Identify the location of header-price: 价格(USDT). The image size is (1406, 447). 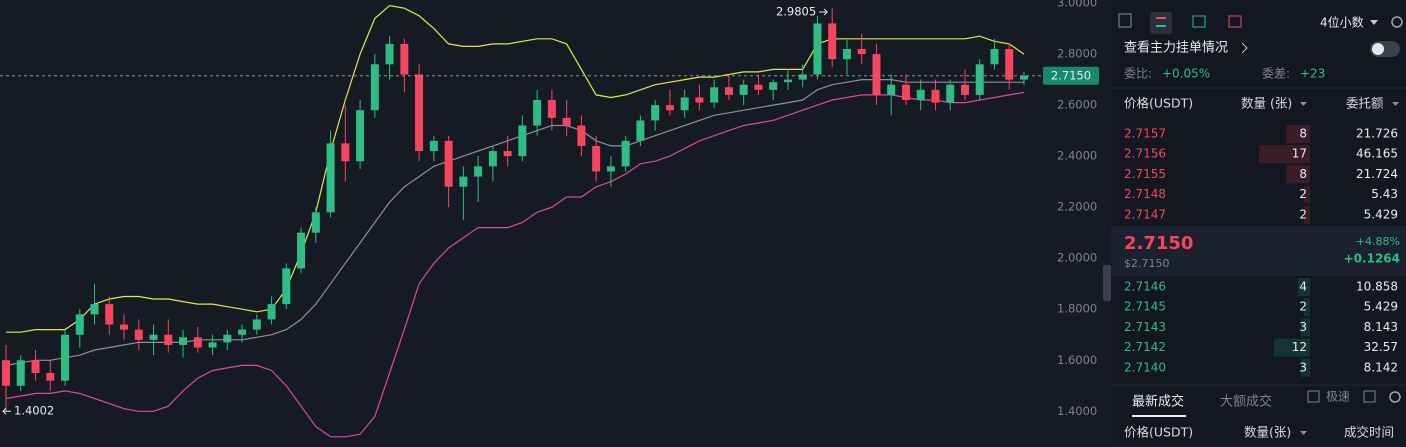
(1158, 103).